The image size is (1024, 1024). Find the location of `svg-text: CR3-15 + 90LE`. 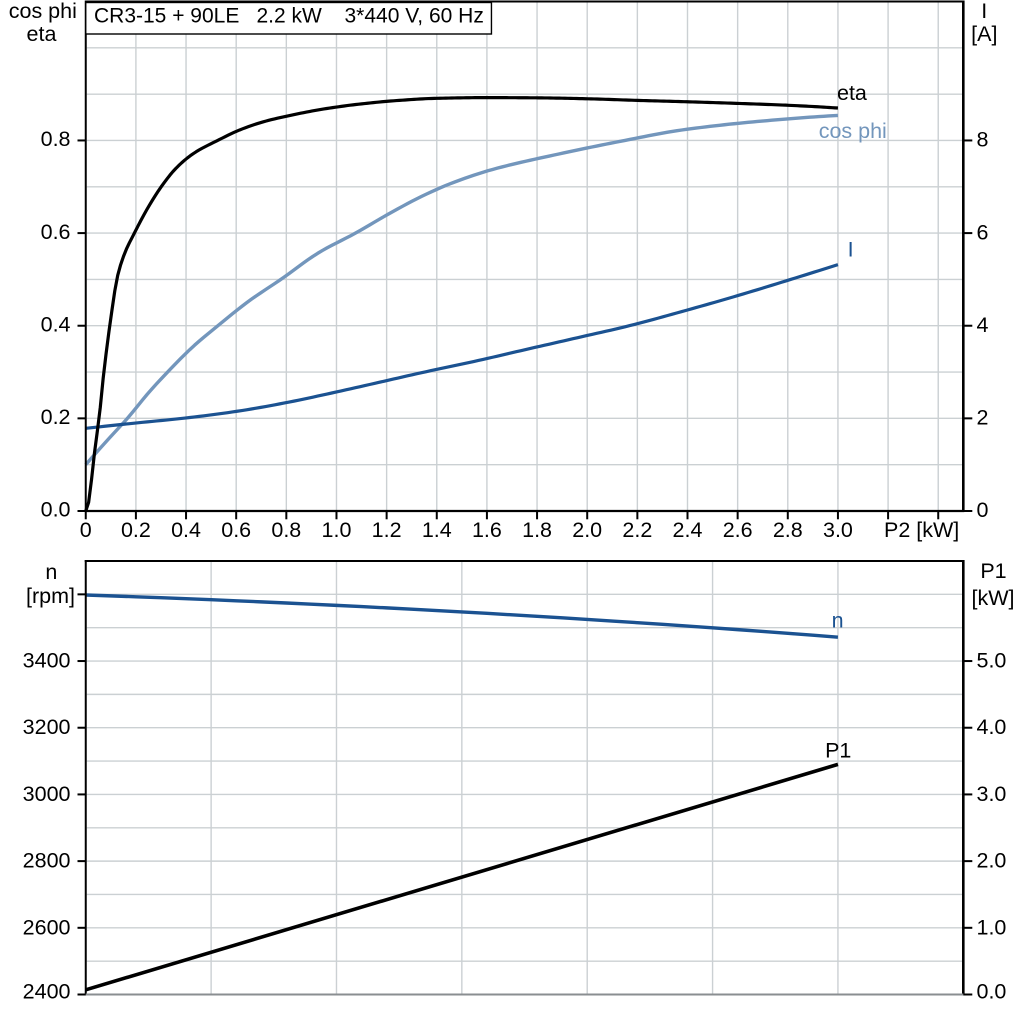

svg-text: CR3-15 + 90LE is located at coordinates (166, 15).